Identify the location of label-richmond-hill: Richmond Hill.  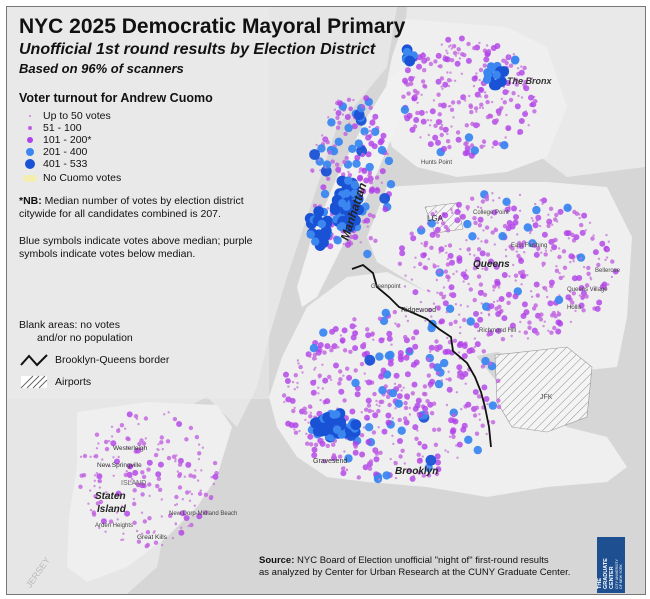
(497, 331).